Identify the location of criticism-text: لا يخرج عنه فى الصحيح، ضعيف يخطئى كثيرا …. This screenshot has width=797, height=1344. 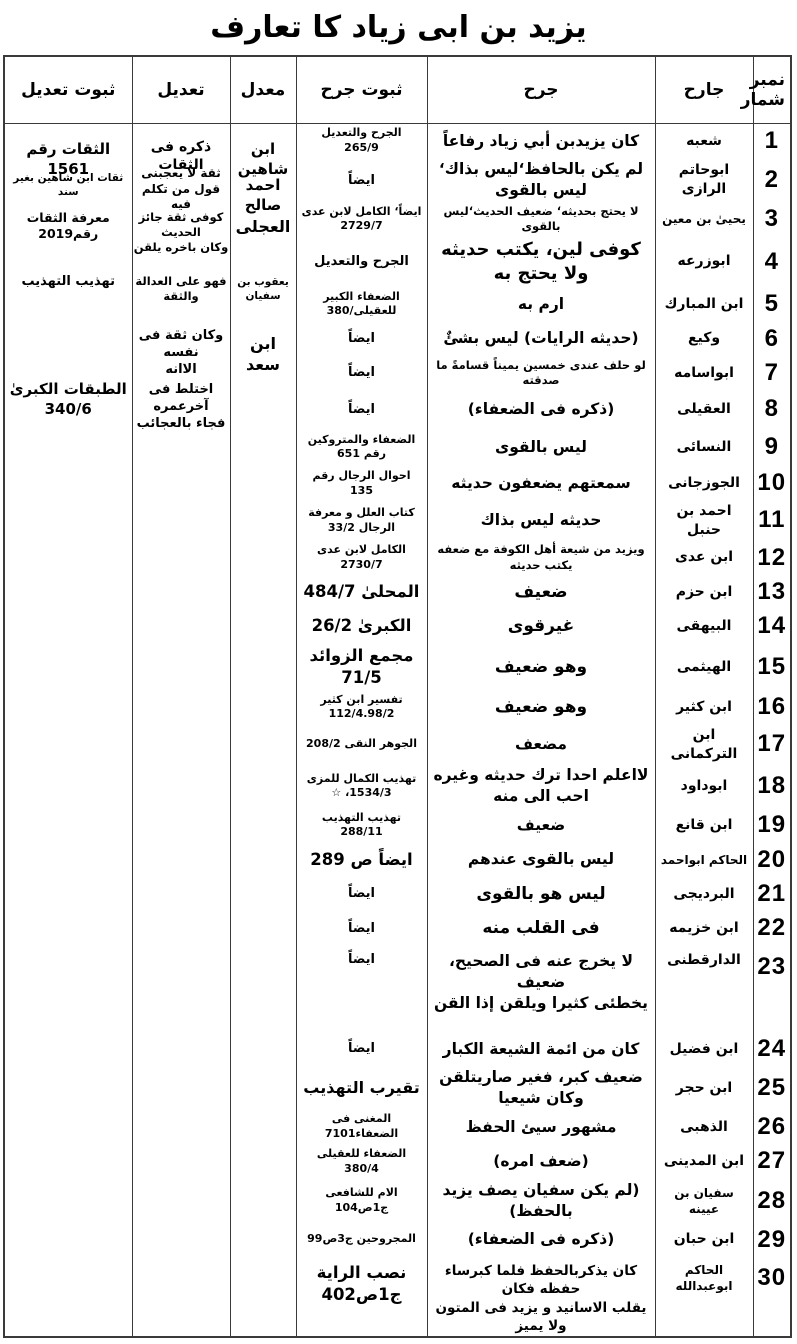
(541, 988).